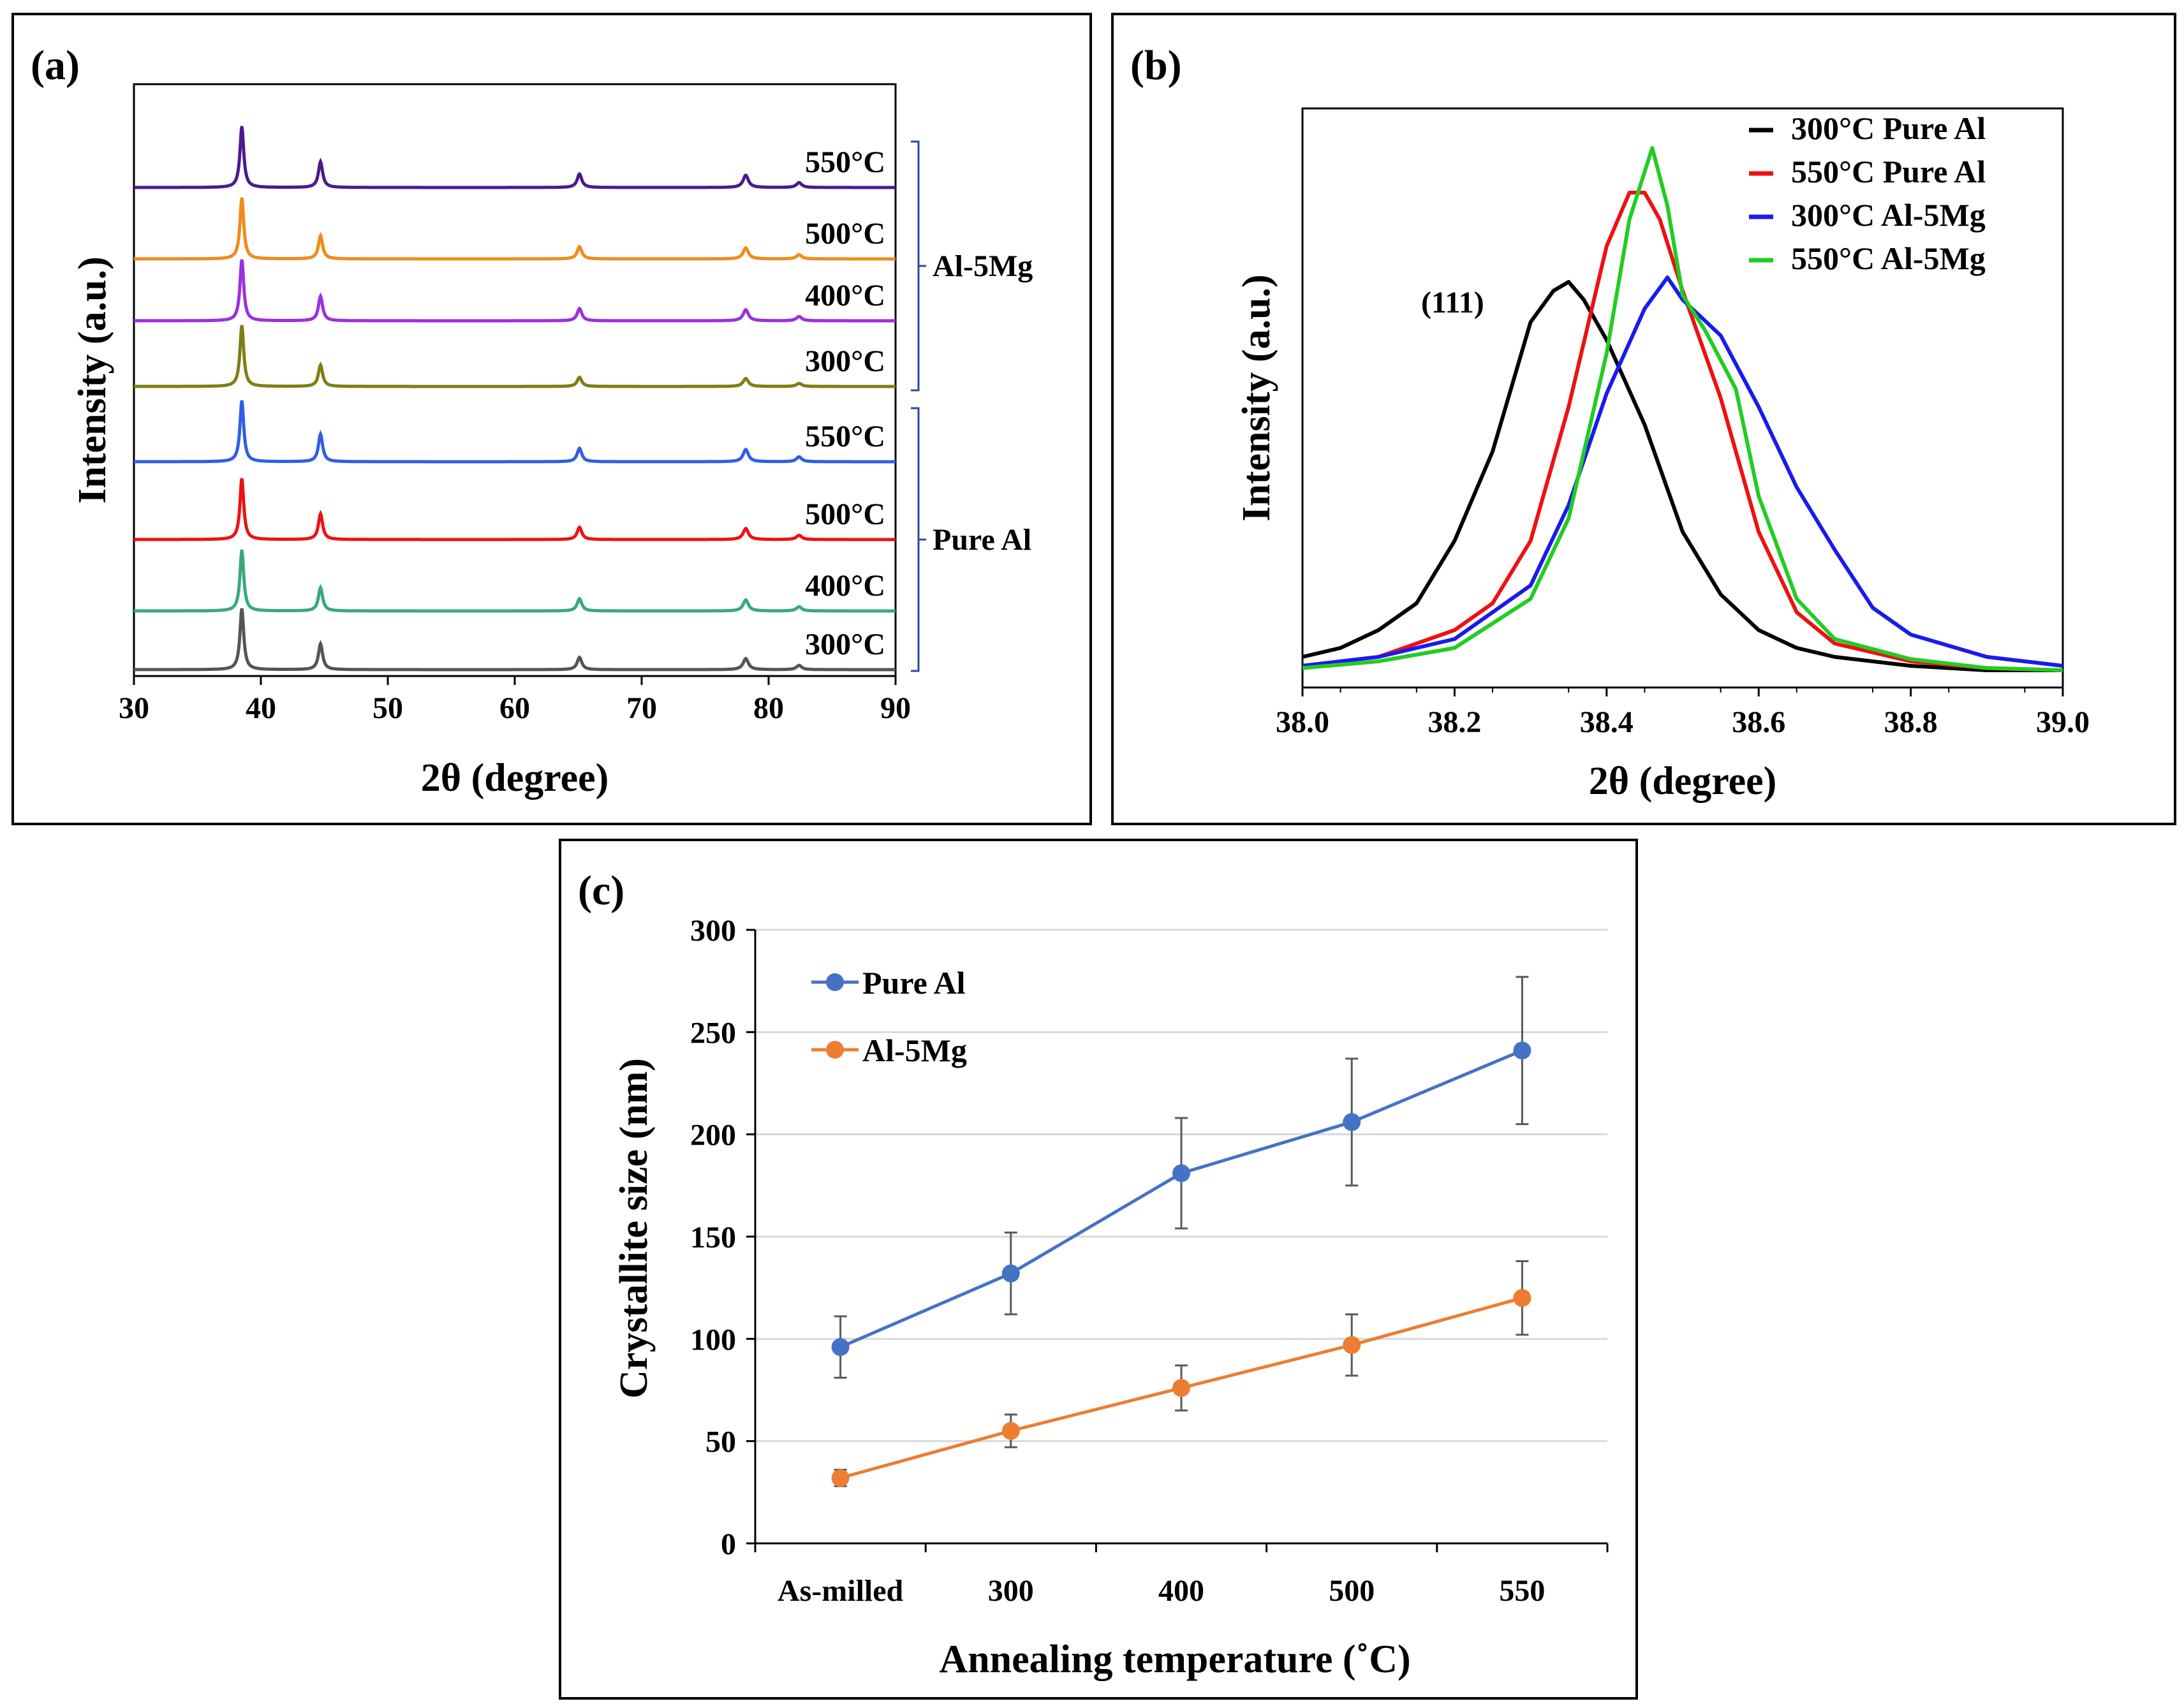 The height and width of the screenshot is (1706, 2184). I want to click on legend-entry-label: 550°C Al-5Mg, so click(1888, 258).